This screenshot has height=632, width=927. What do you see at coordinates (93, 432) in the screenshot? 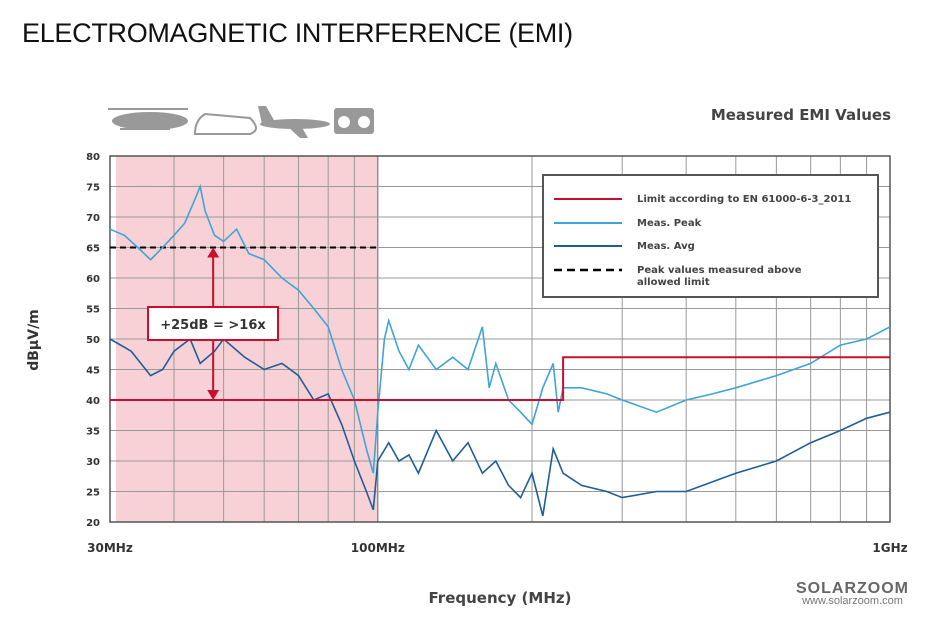
I see `y-tick-label: 35` at bounding box center [93, 432].